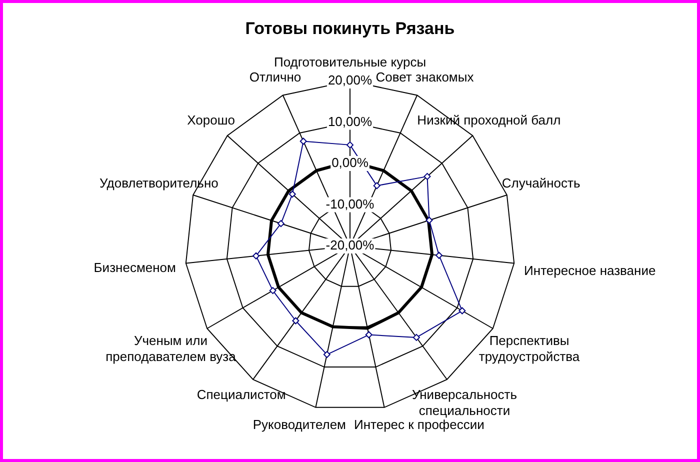 The height and width of the screenshot is (462, 700). What do you see at coordinates (350, 162) in the screenshot?
I see `y-tick-label: 0,00%` at bounding box center [350, 162].